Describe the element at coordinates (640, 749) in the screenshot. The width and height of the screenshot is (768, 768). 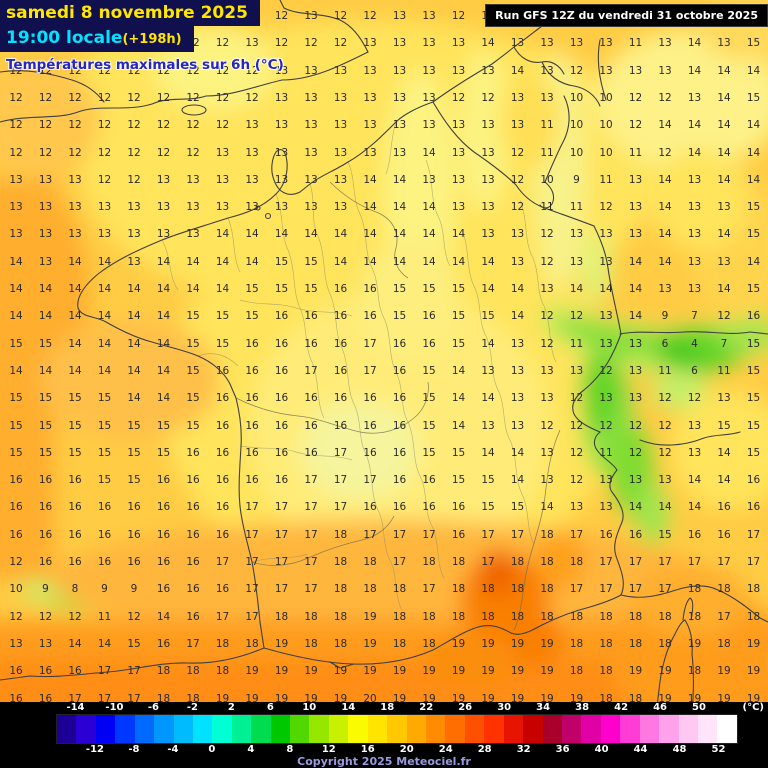
I see `scale-label: 44` at that location.